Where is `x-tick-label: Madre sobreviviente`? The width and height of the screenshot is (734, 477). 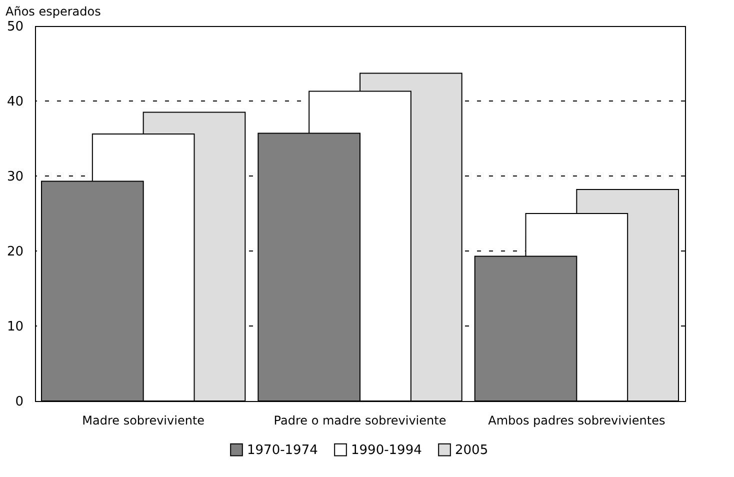
x-tick-label: Madre sobreviviente is located at coordinates (143, 421).